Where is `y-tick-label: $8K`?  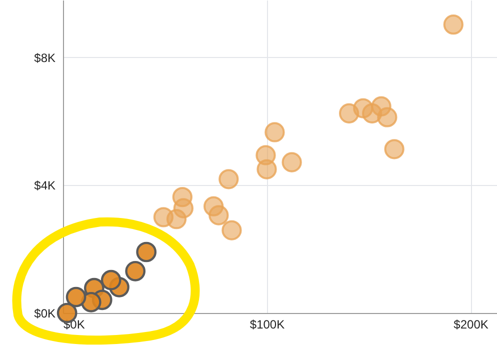 y-tick-label: $8K is located at coordinates (45, 57).